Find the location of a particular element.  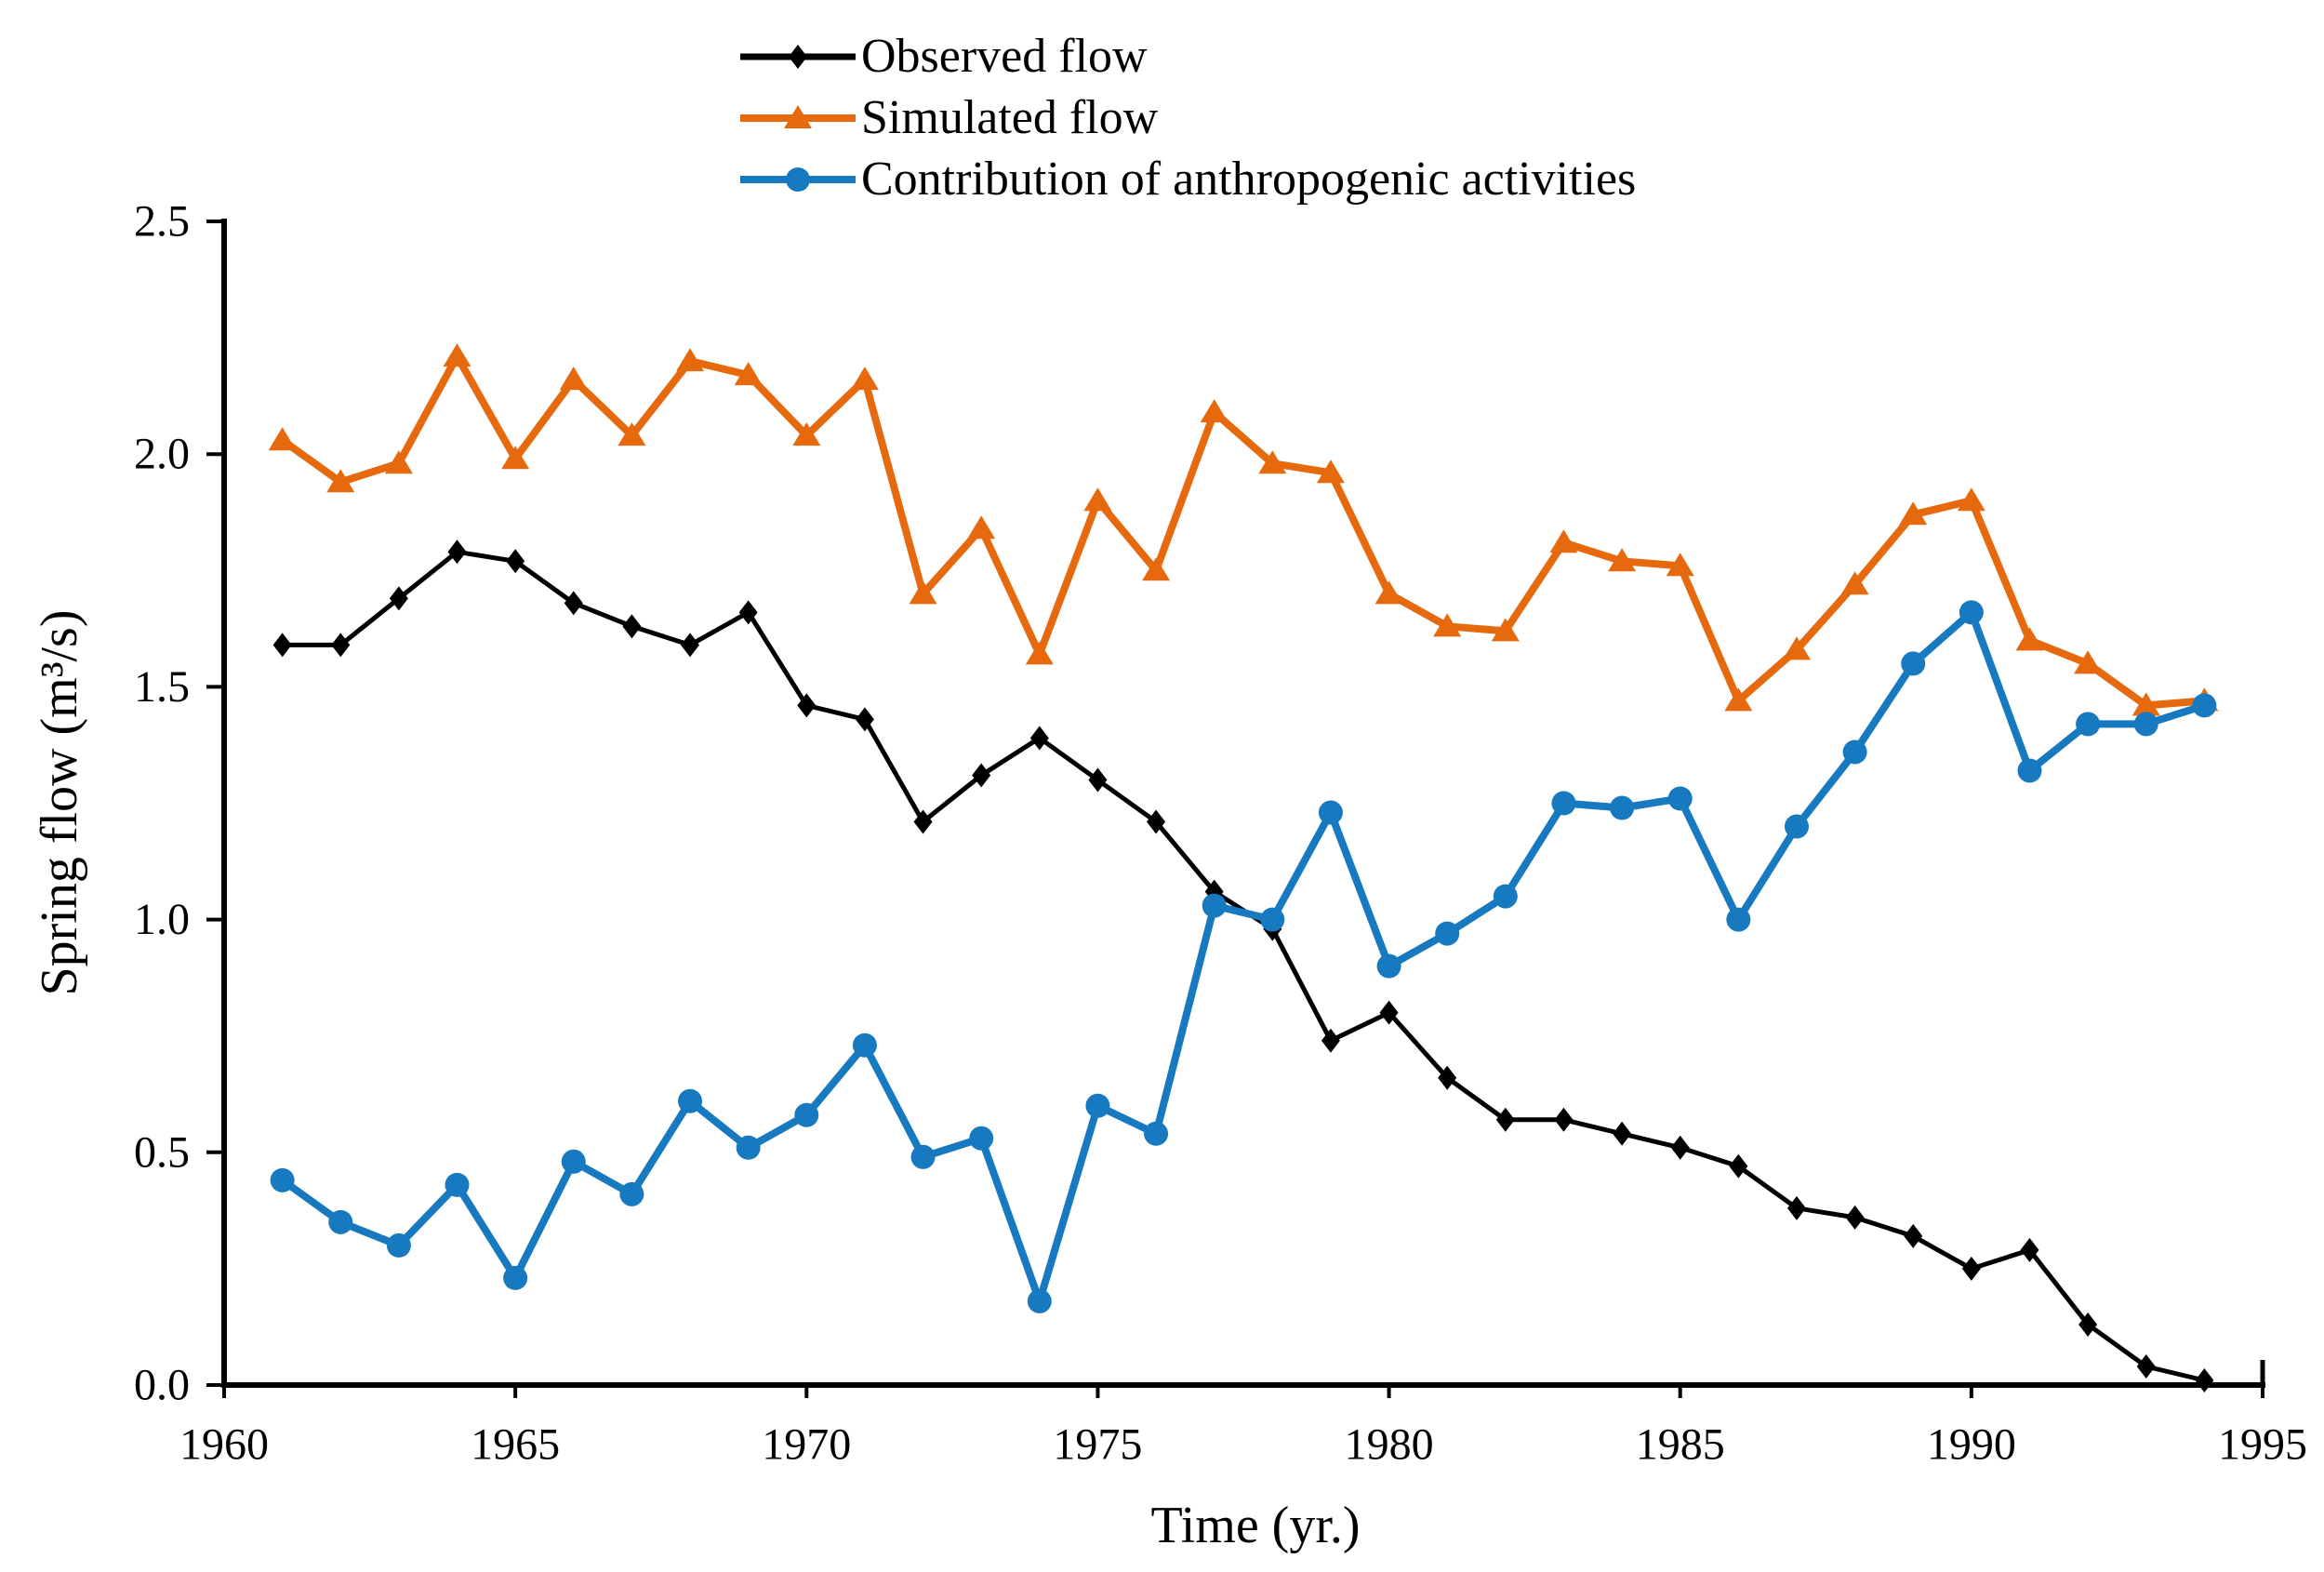

x-tick-label: 1990 is located at coordinates (1971, 1445).